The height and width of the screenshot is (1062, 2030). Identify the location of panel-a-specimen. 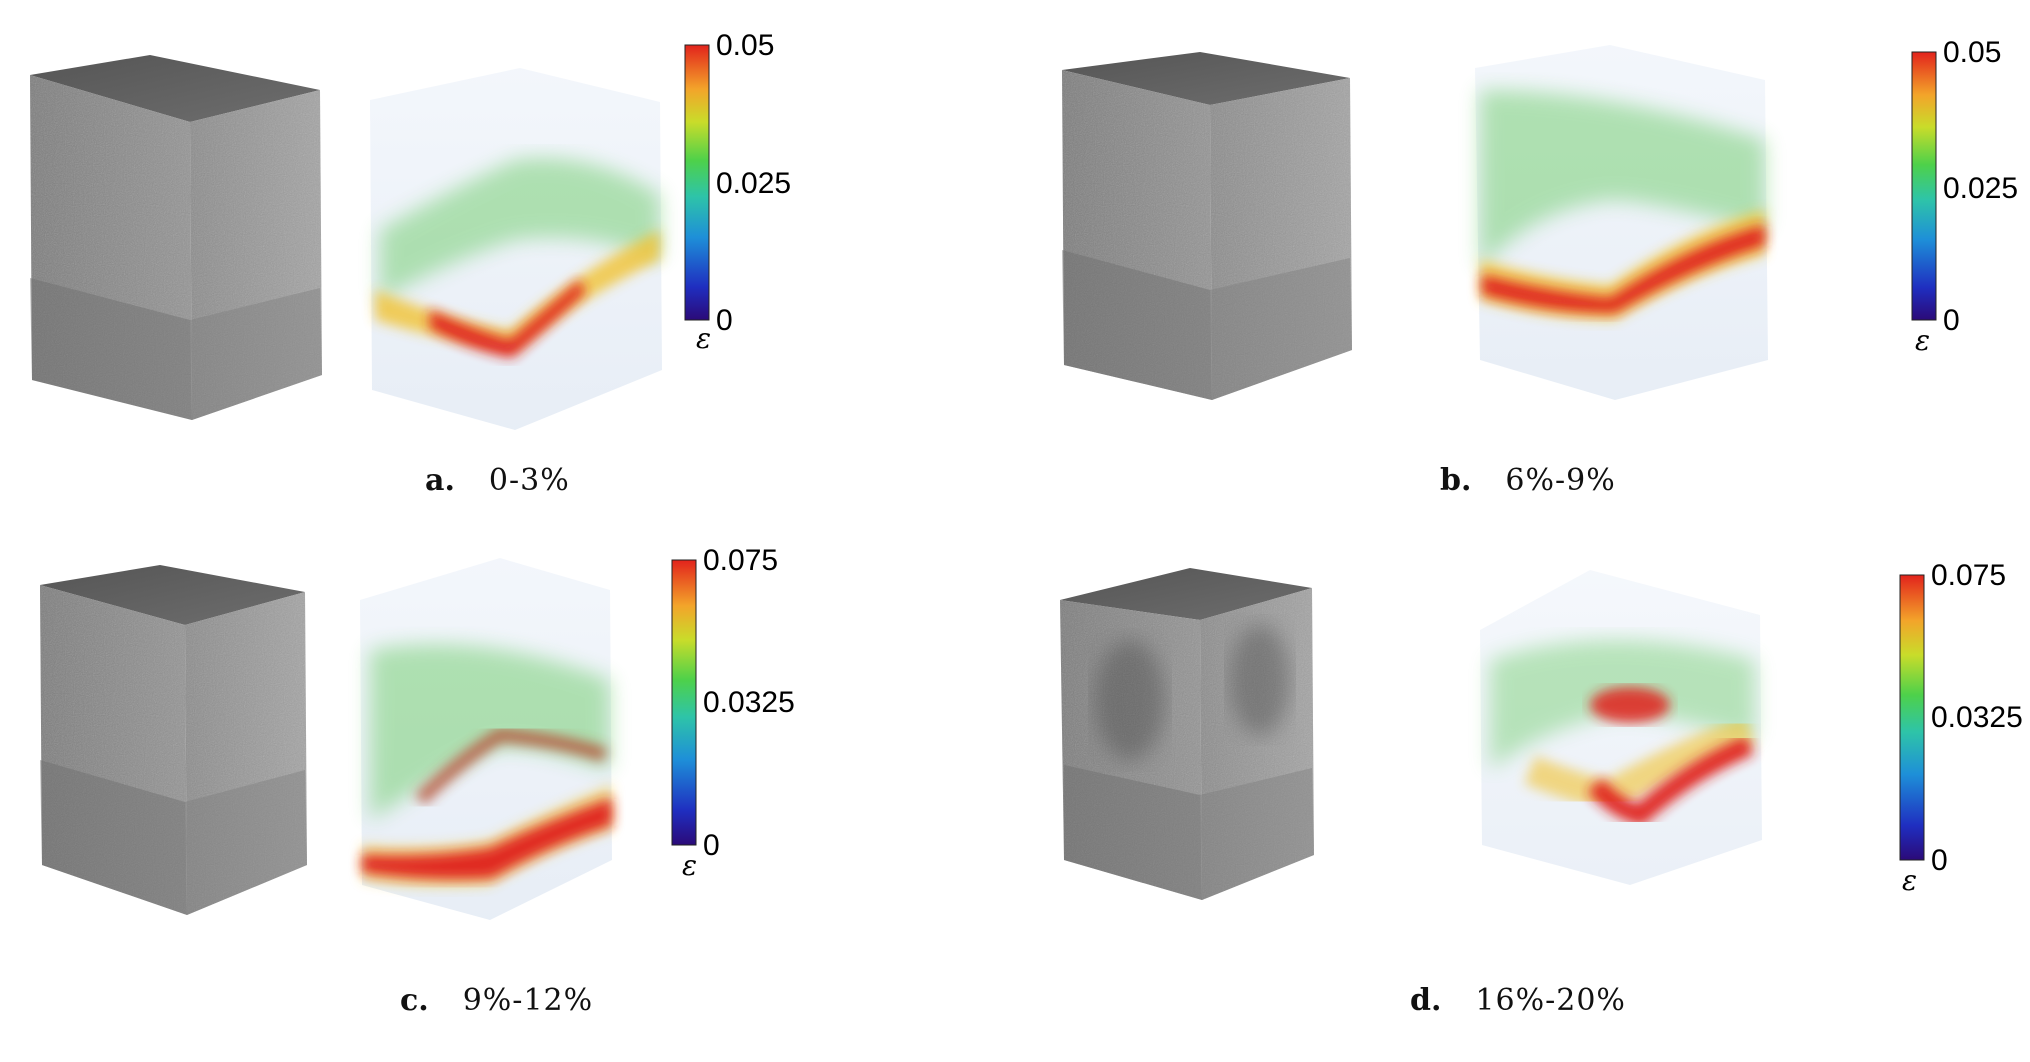
(176, 237).